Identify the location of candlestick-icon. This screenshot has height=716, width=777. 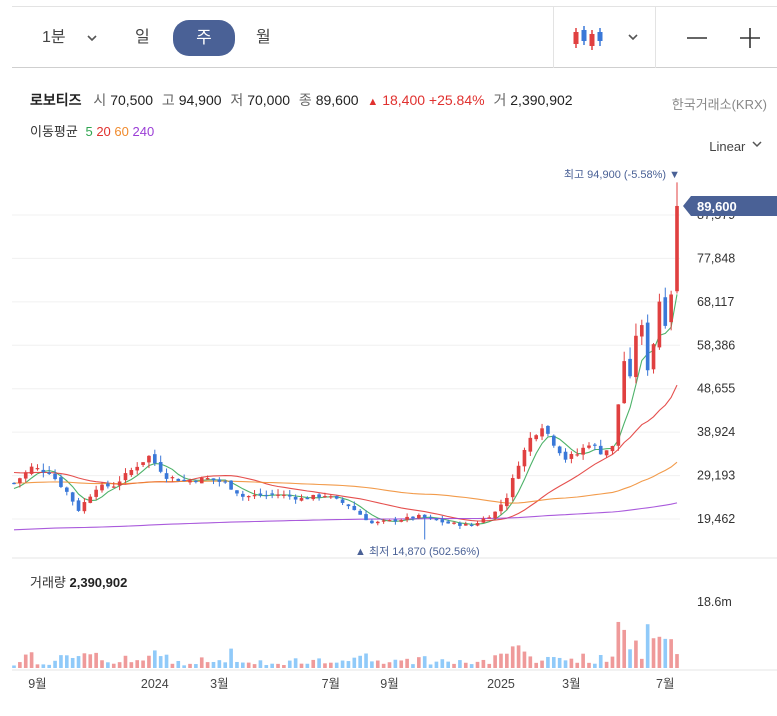
(588, 40).